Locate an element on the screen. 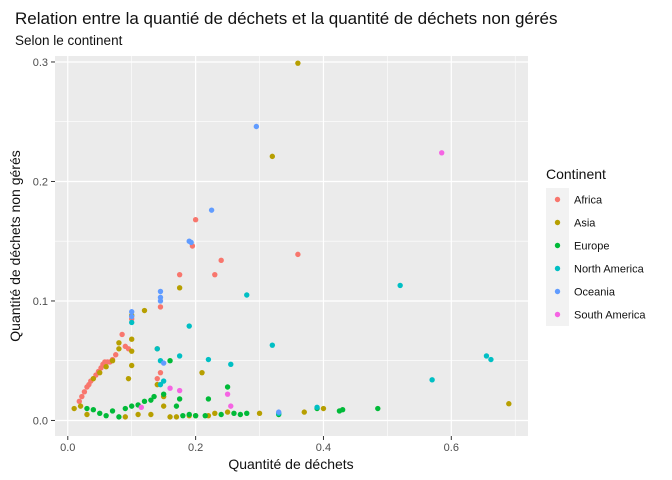  legend-item-asia: Asia is located at coordinates (571, 222).